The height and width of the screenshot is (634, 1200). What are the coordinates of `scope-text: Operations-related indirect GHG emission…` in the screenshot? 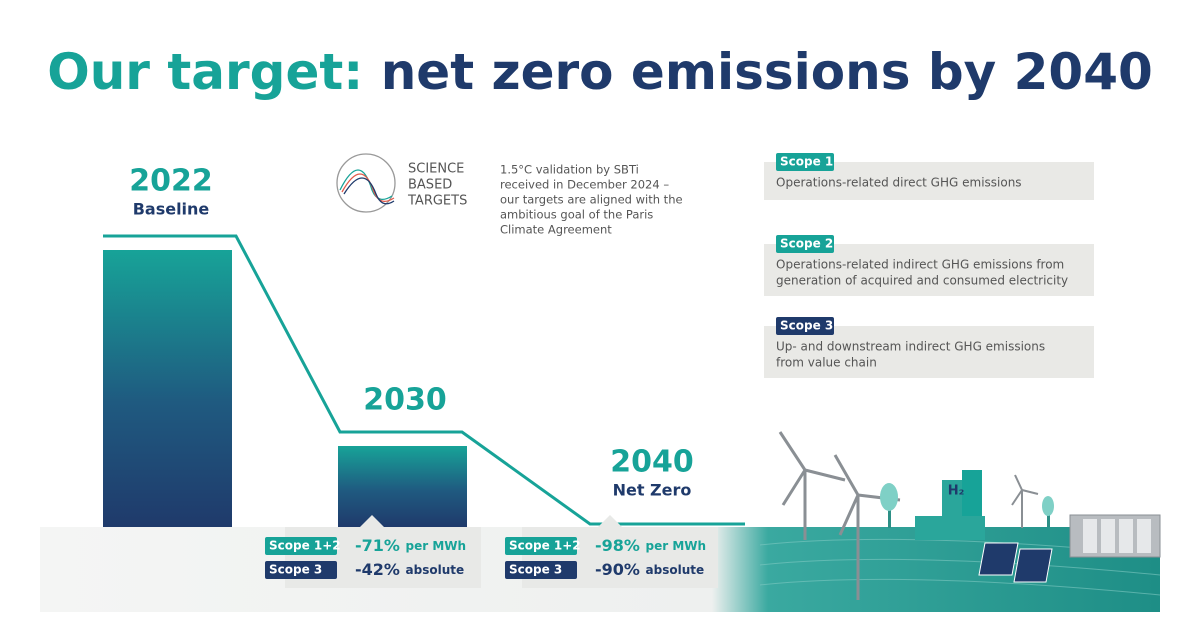 It's located at (920, 265).